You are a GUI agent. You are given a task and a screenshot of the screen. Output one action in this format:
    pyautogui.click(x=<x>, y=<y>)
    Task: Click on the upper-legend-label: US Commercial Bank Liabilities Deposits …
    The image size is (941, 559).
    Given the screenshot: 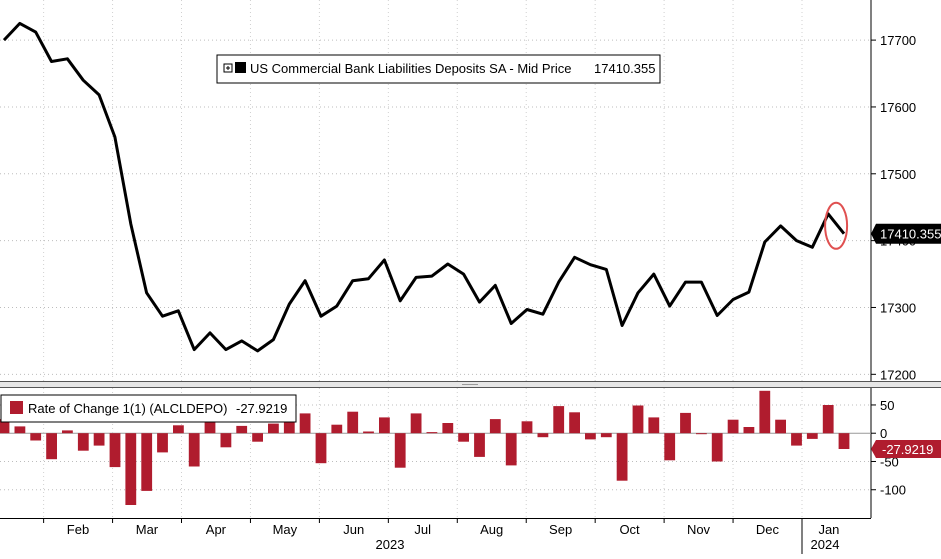 What is the action you would take?
    pyautogui.click(x=411, y=68)
    